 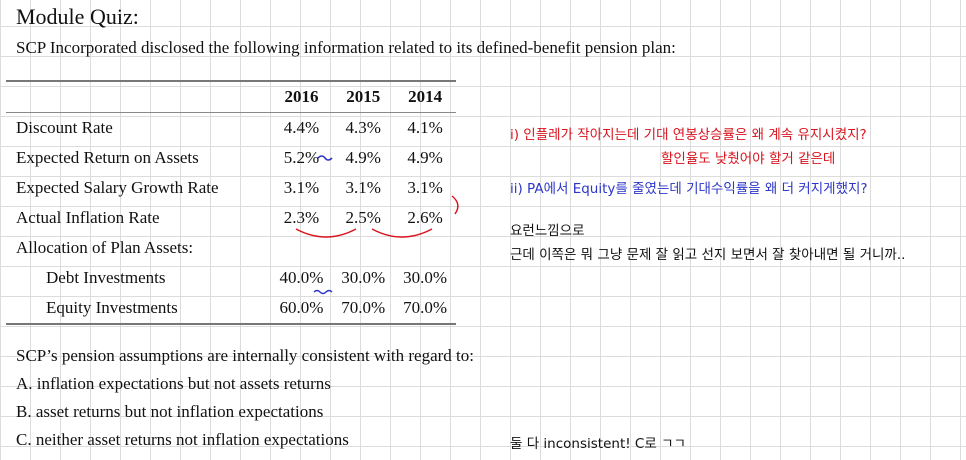 What do you see at coordinates (363, 217) in the screenshot?
I see `table-cell: 2.5%` at bounding box center [363, 217].